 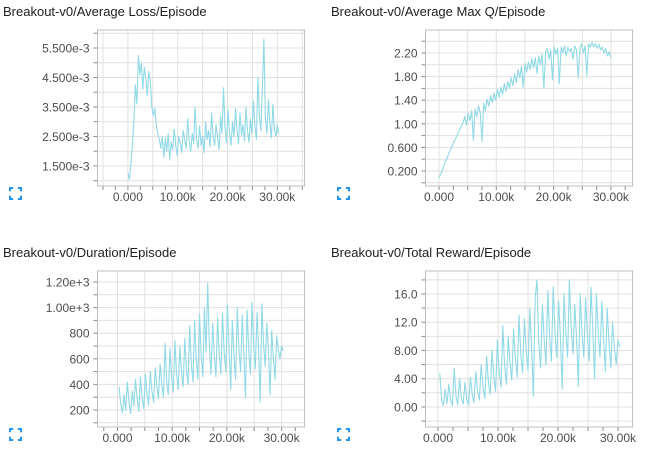 I want to click on svg-text: 2.20, so click(x=406, y=54).